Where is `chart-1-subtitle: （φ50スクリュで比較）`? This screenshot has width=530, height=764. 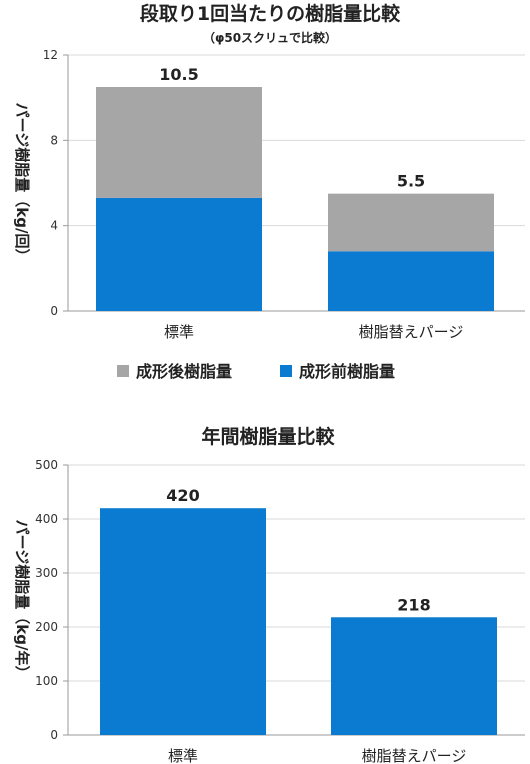
chart-1-subtitle: （φ50スクリュで比較） is located at coordinates (270, 37).